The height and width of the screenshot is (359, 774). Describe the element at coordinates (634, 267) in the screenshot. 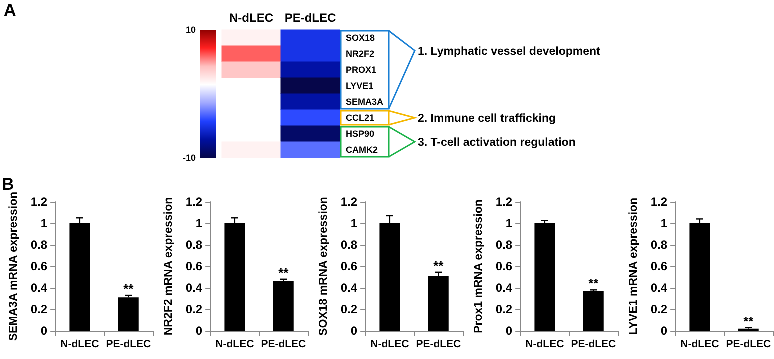

I see `y-axis-title: LYVE1 mRNA expression` at that location.